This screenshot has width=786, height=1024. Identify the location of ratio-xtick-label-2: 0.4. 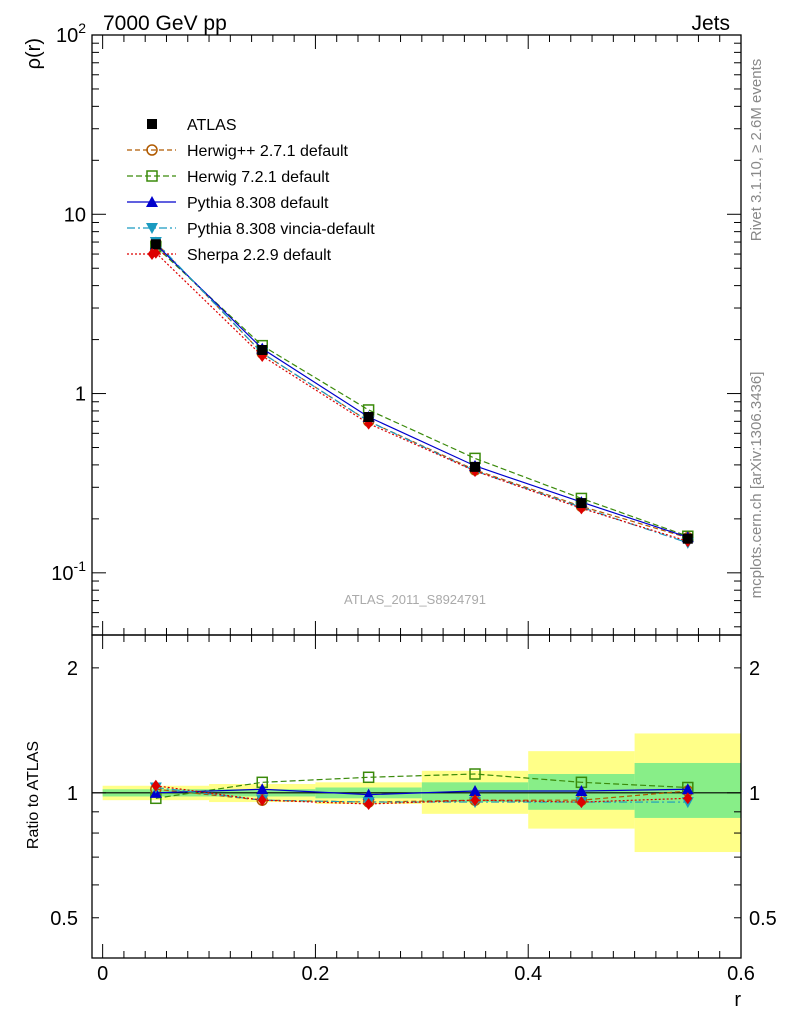
(528, 974).